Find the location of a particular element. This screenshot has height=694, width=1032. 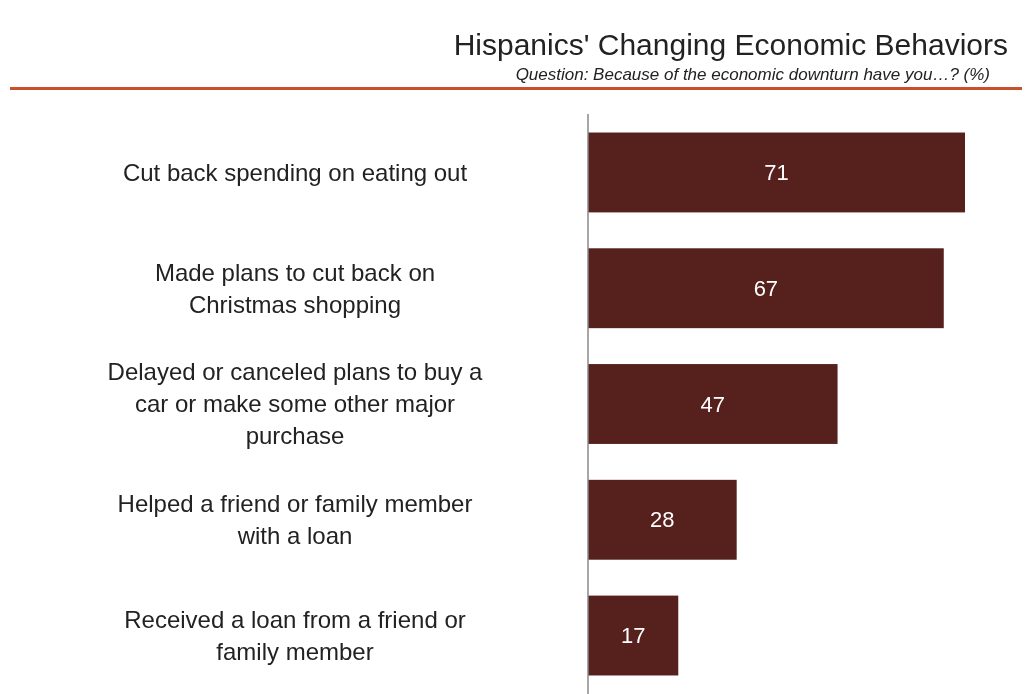

y-tick-label: Cut back spending on eating out is located at coordinates (295, 172).